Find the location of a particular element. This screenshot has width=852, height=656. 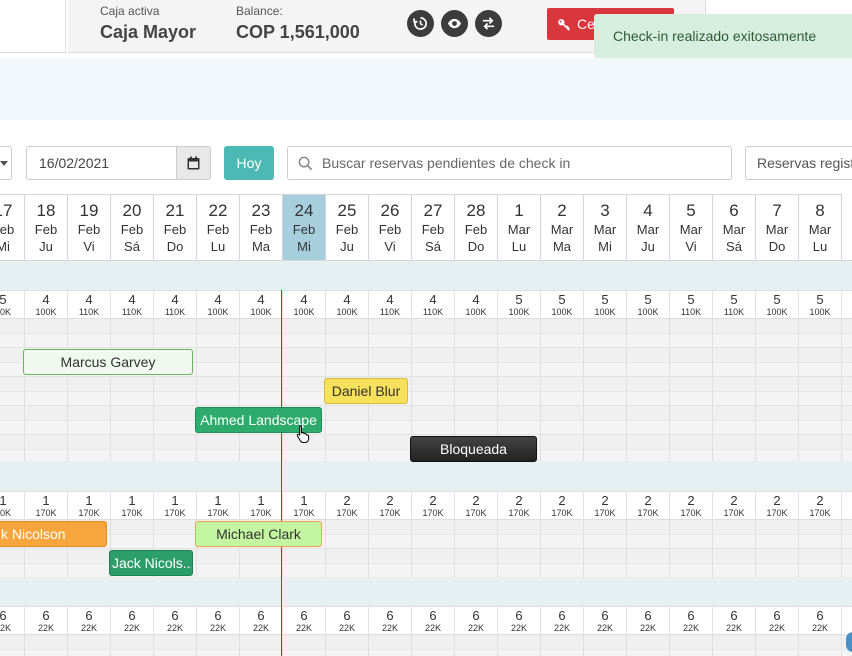

availability-cell: 170K is located at coordinates (12, 506).